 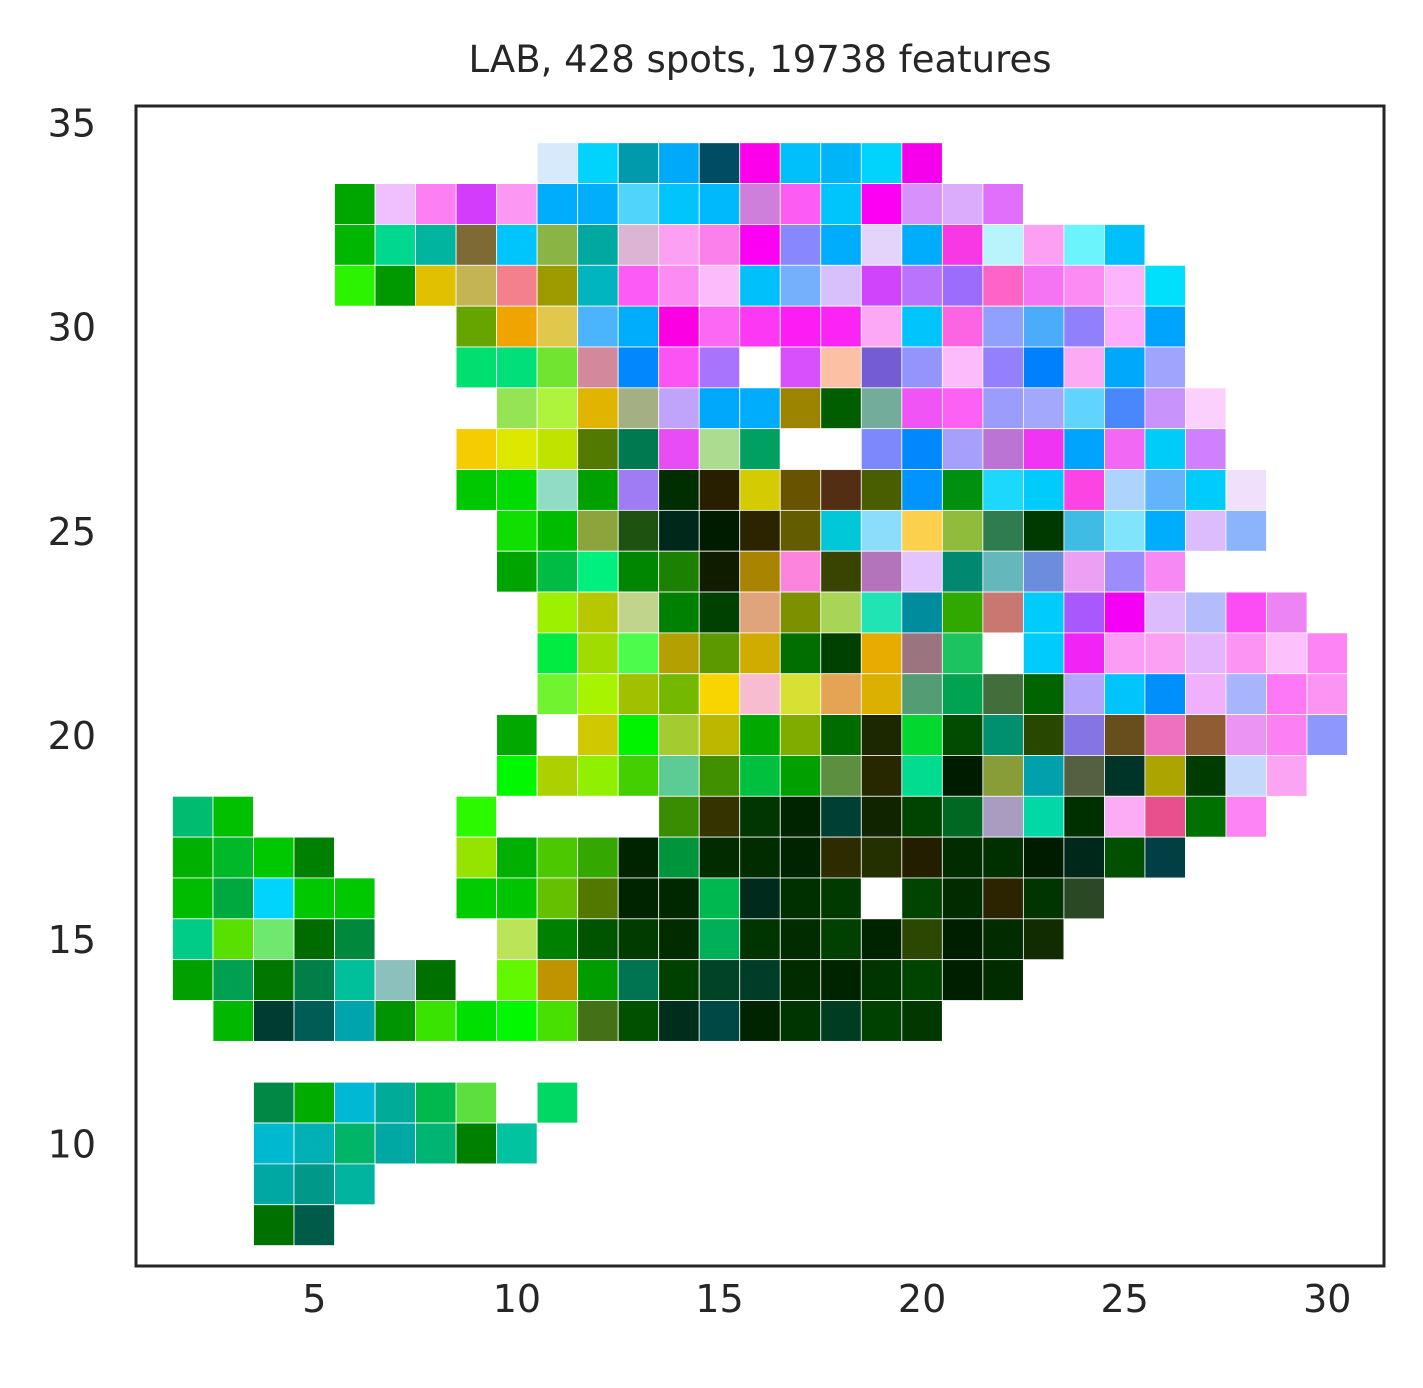 What do you see at coordinates (436, 939) in the screenshot?
I see `heatmap-cell-r19-c6` at bounding box center [436, 939].